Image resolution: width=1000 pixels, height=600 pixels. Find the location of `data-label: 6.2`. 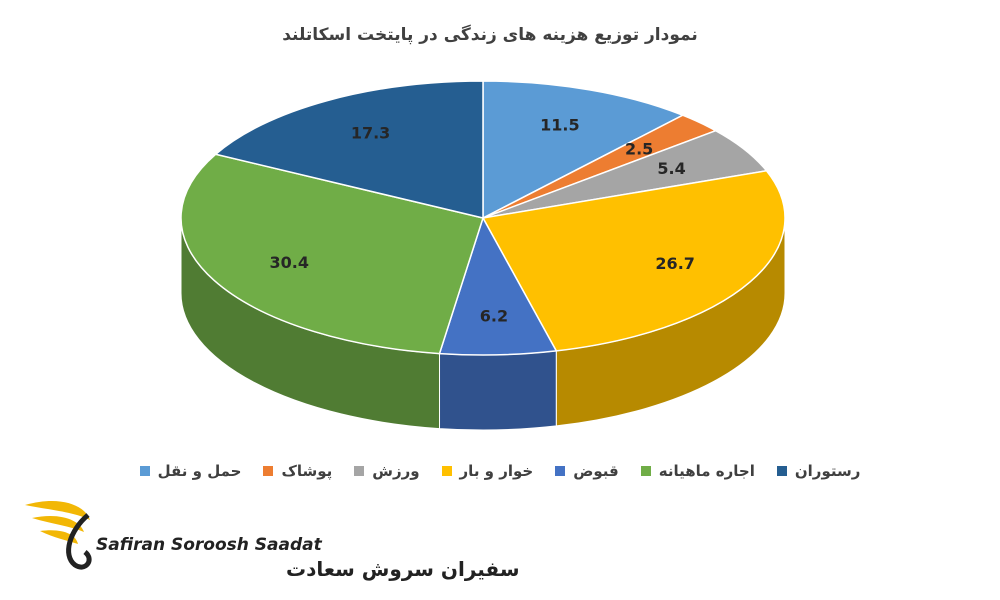

data-label: 6.2 is located at coordinates (494, 316).